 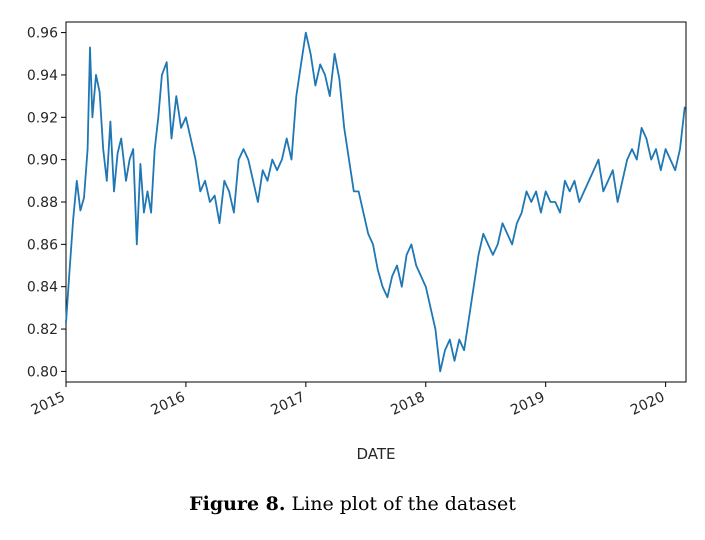 I want to click on y-axis: 0.80 0.82 0.84 0.86 0.88 0.90 0.92 0.94 0.96, so click(x=46, y=203).